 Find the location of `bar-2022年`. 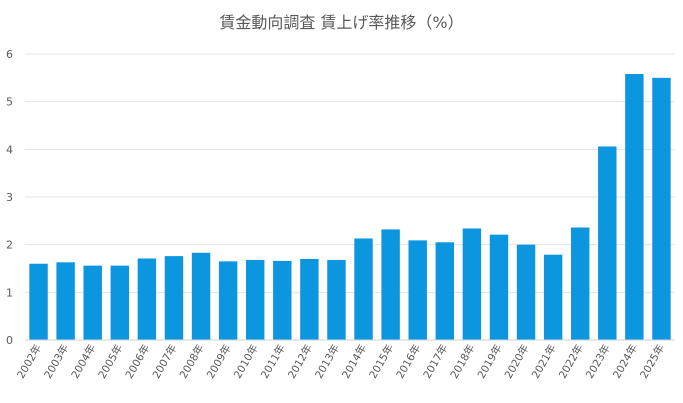

bar-2022年 is located at coordinates (580, 283).